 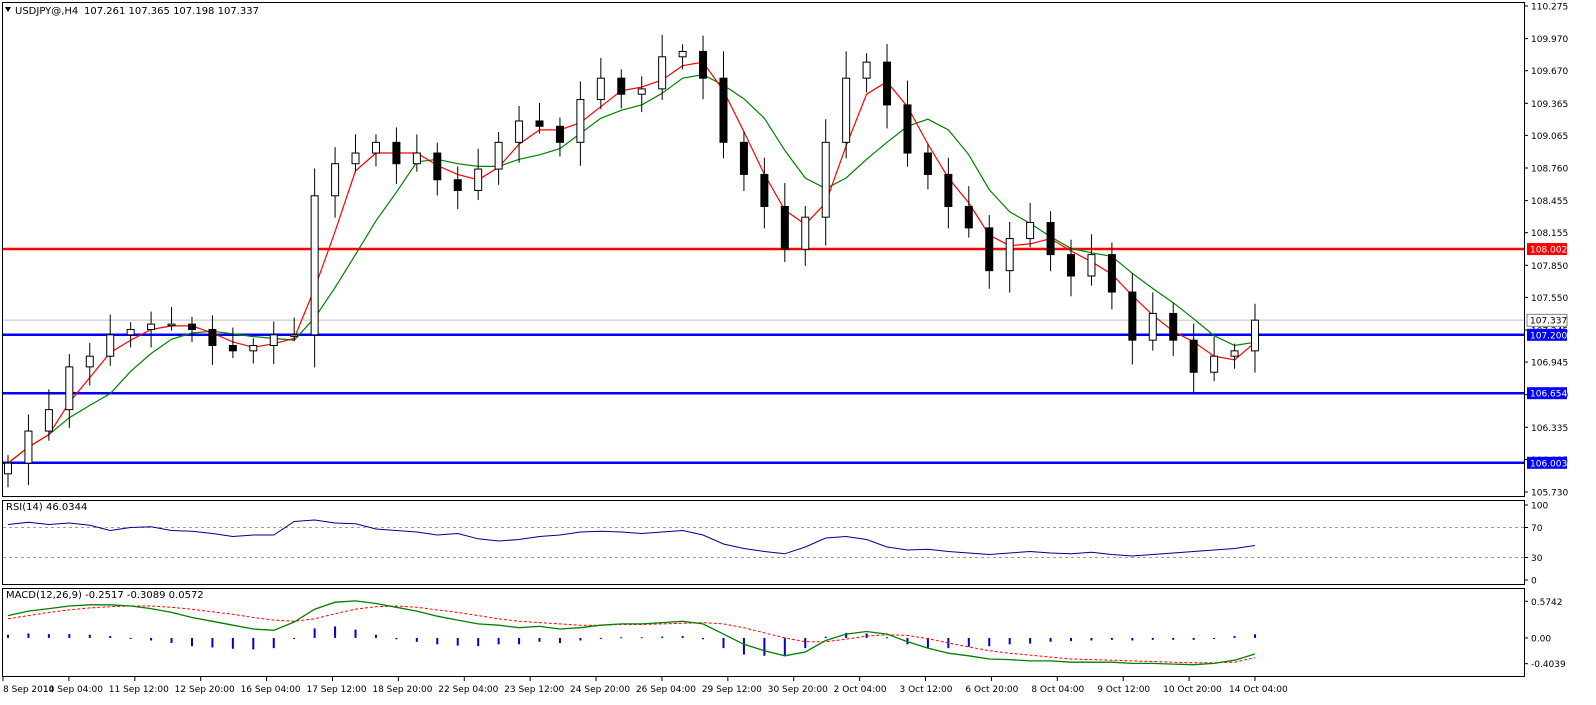 What do you see at coordinates (1537, 559) in the screenshot?
I see `rsi-tick-label: 30` at bounding box center [1537, 559].